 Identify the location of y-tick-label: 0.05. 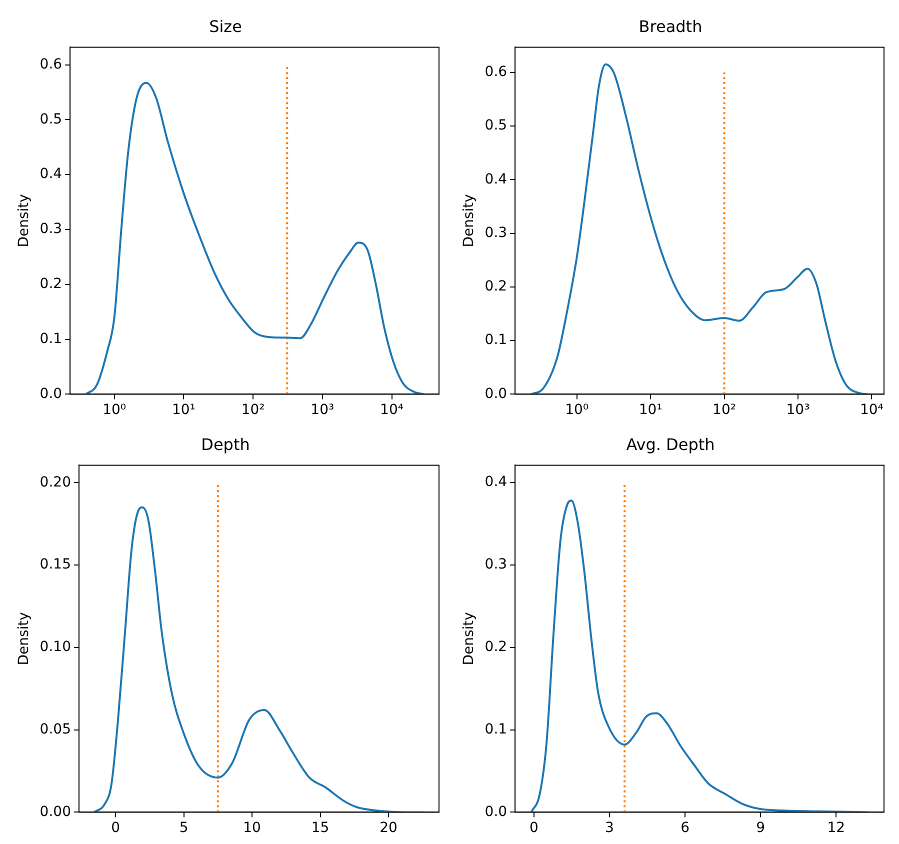
(55, 729).